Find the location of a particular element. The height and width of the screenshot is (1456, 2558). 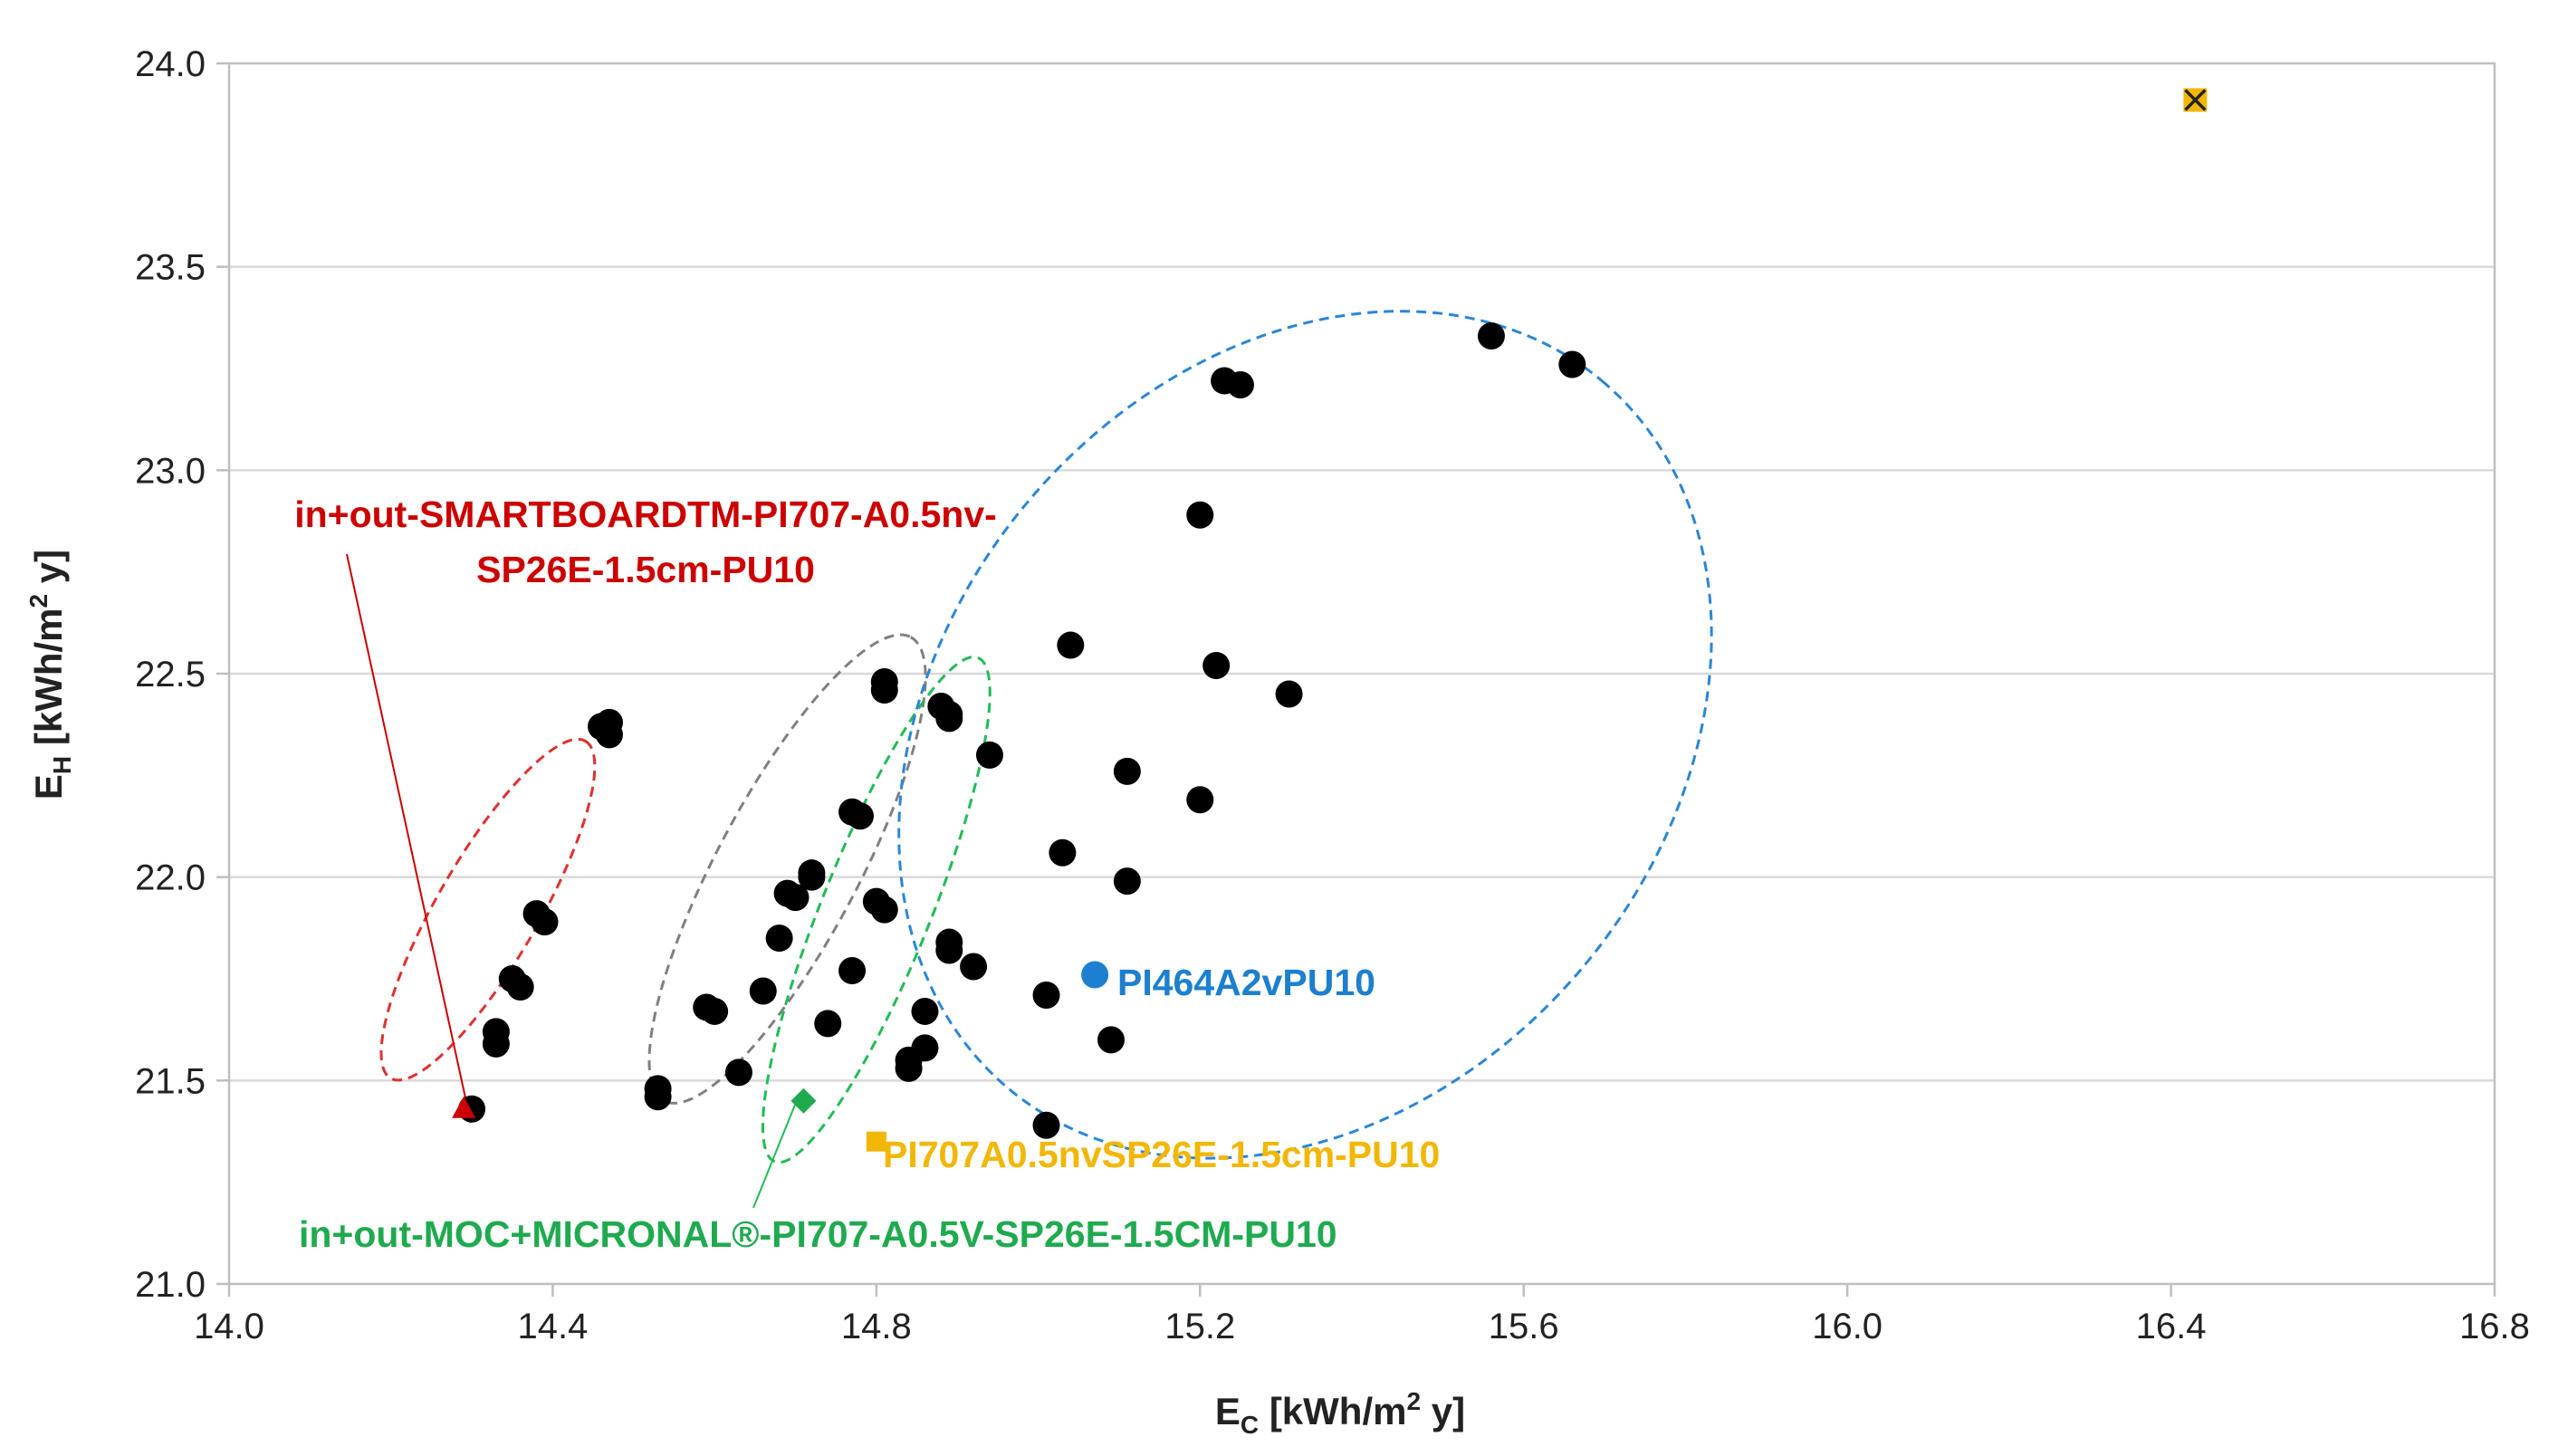

y-tick-label: 23.5 is located at coordinates (170, 268).